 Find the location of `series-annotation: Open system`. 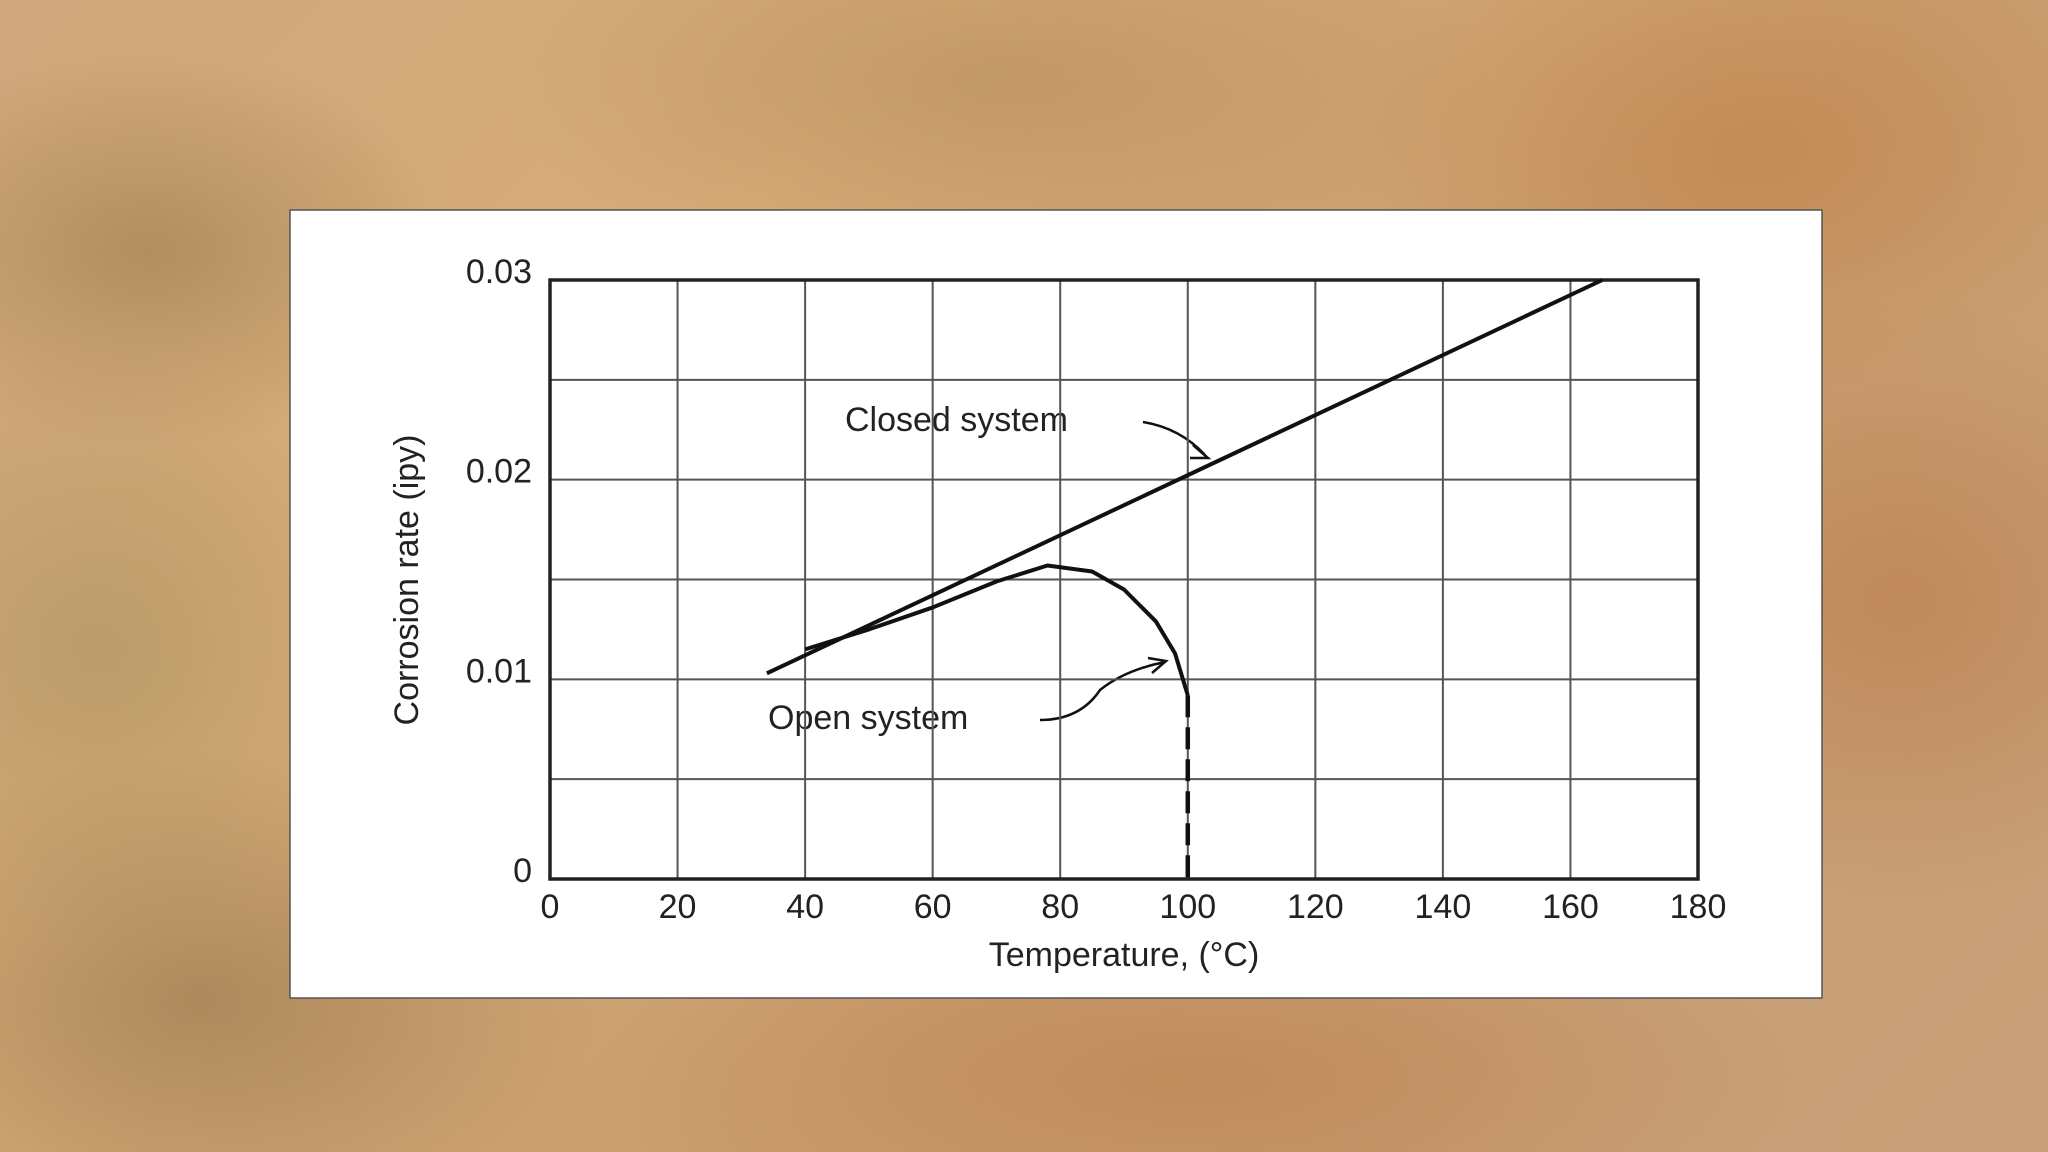

series-annotation: Open system is located at coordinates (868, 718).